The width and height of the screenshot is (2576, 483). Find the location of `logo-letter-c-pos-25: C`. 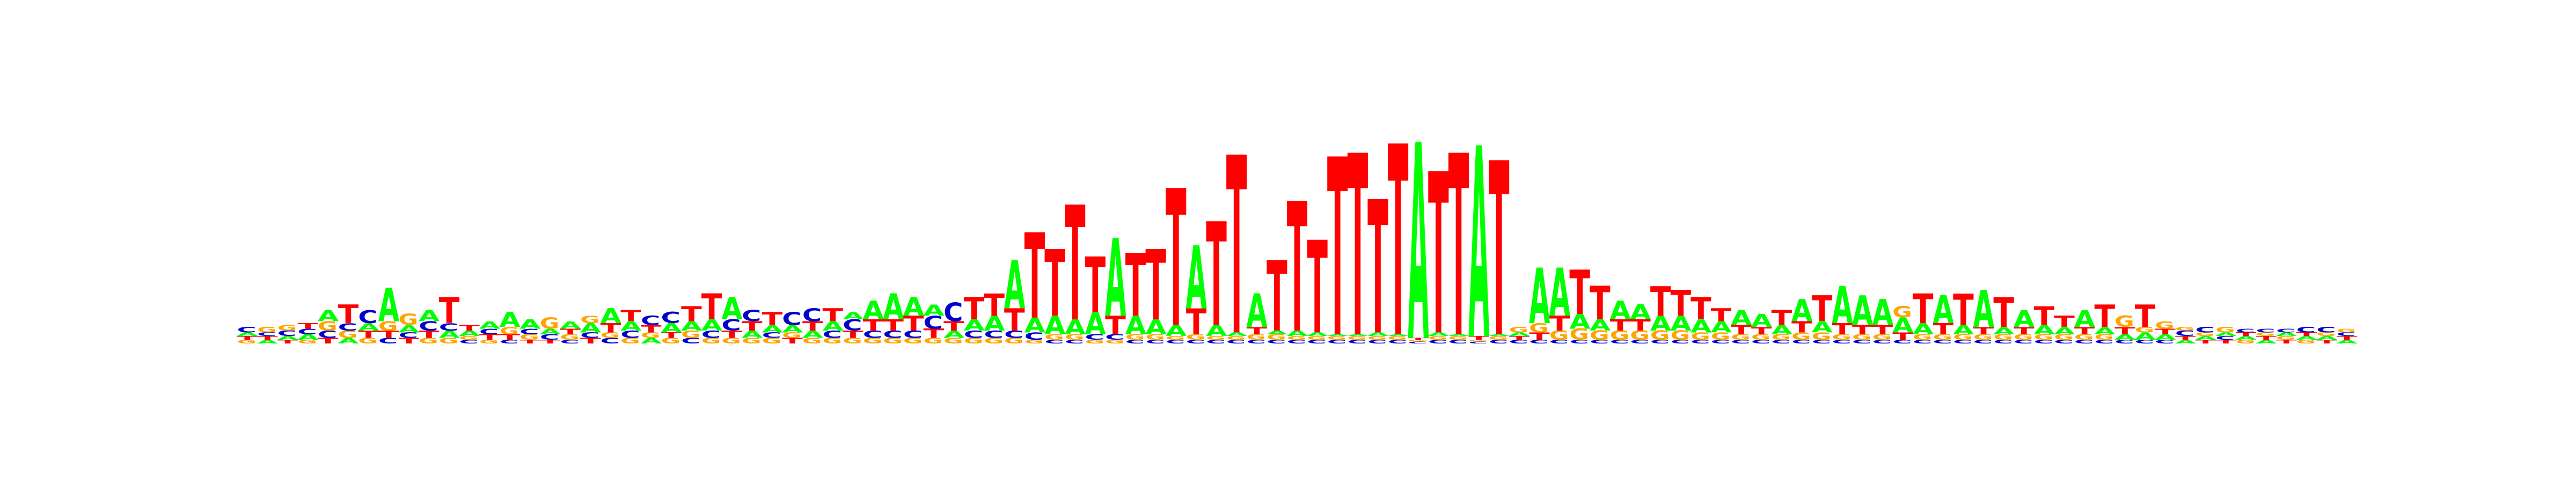

logo-letter-c-pos-25: C is located at coordinates (731, 325).